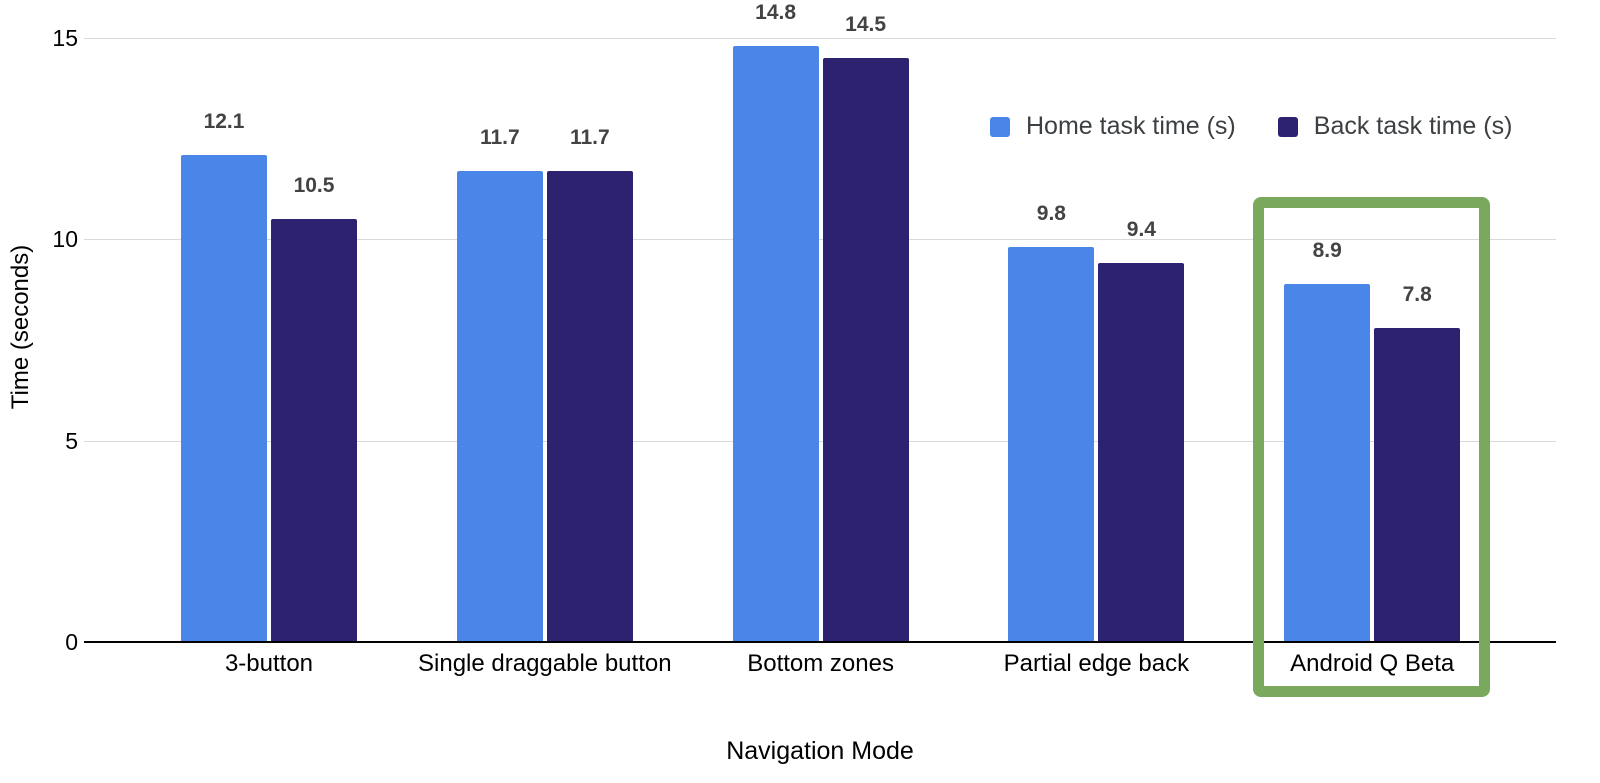 The image size is (1600, 783). What do you see at coordinates (20, 327) in the screenshot?
I see `y-axis-title: Time (seconds)` at bounding box center [20, 327].